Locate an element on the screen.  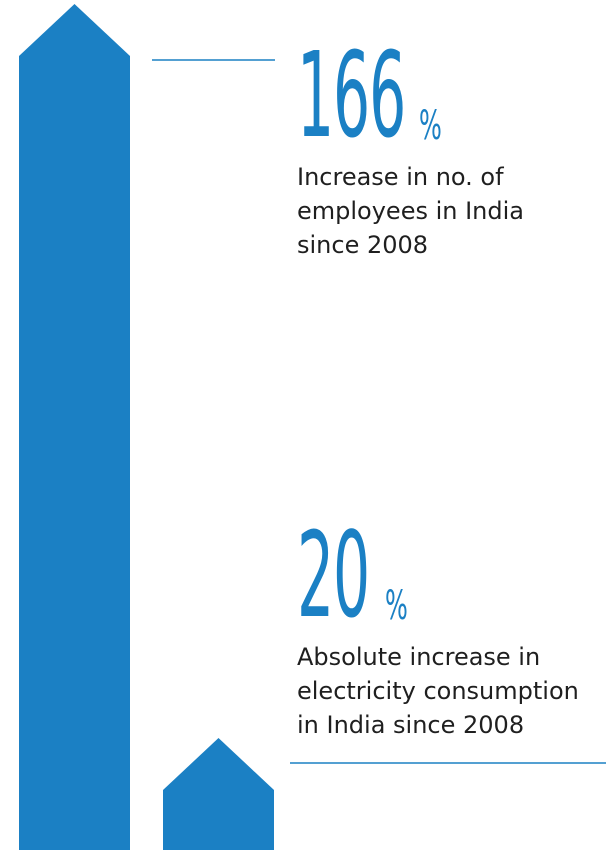
stat-electricity-value: 20 % is located at coordinates (438, 575).